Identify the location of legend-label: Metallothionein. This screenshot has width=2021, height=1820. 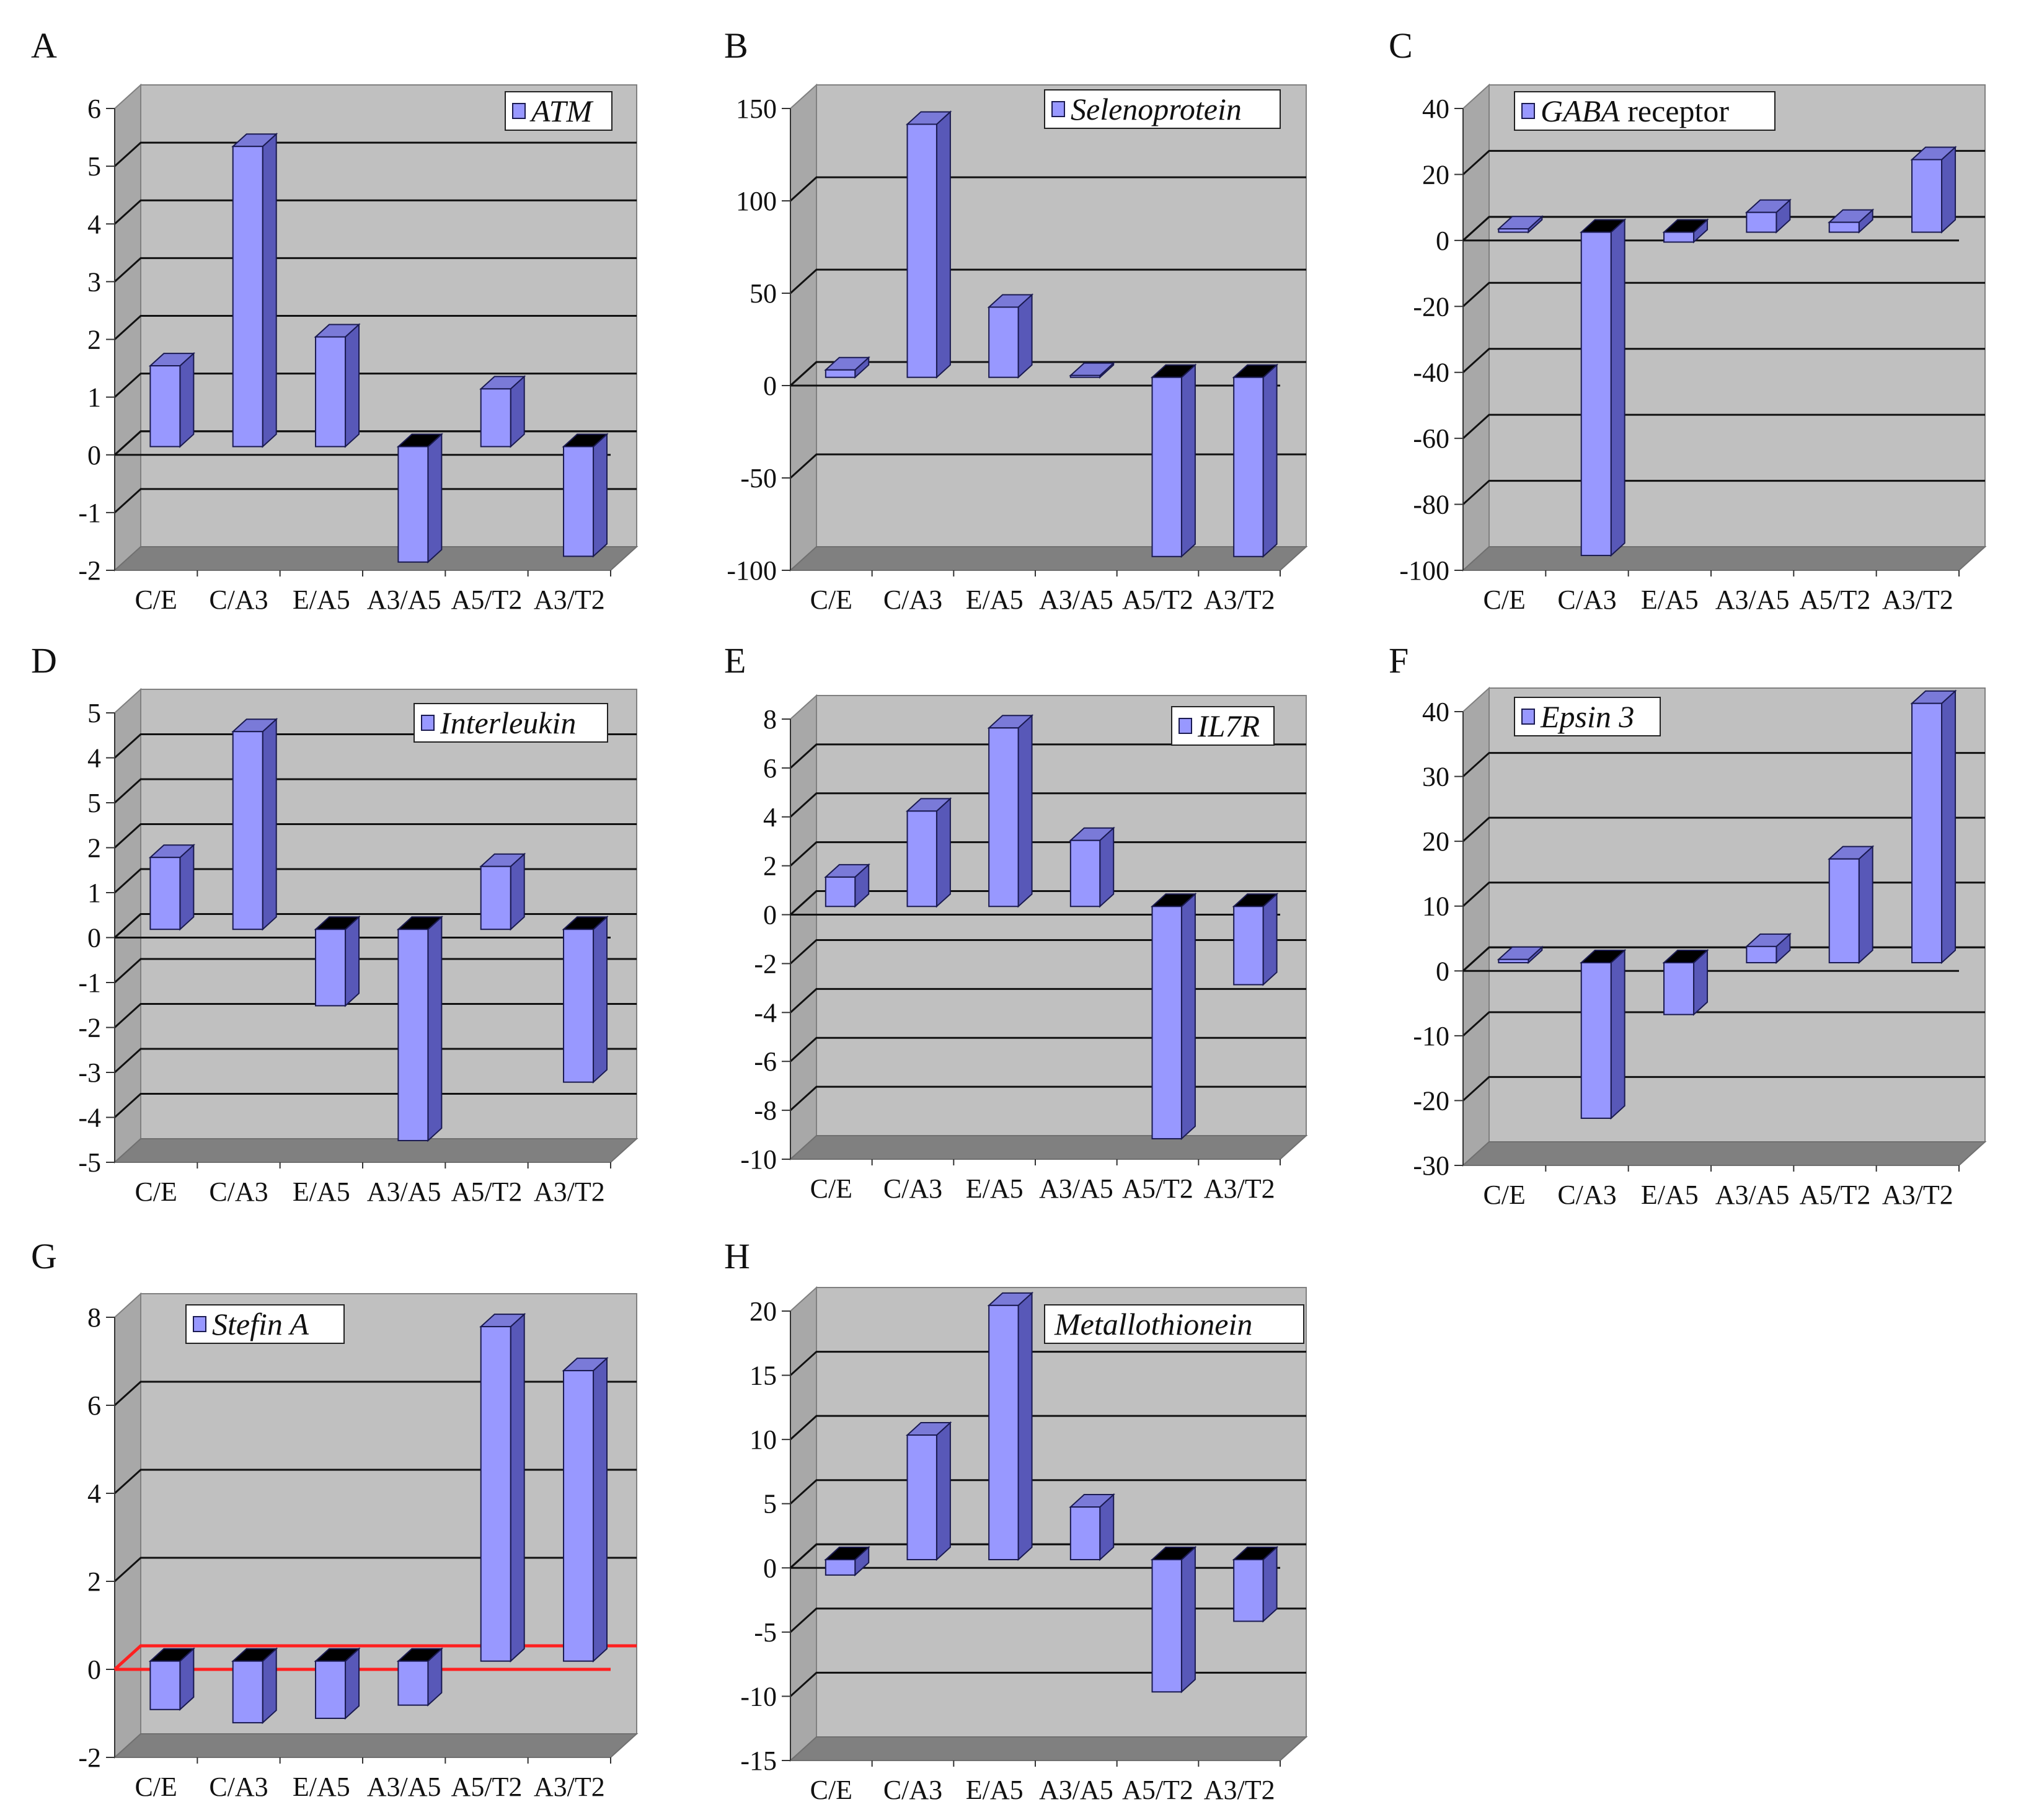
(1153, 1324).